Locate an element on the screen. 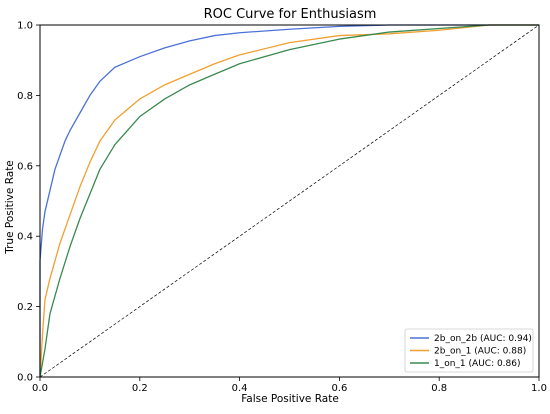 This screenshot has height=414, width=550. chart-title: ROC Curve for Enthusiasm is located at coordinates (290, 14).